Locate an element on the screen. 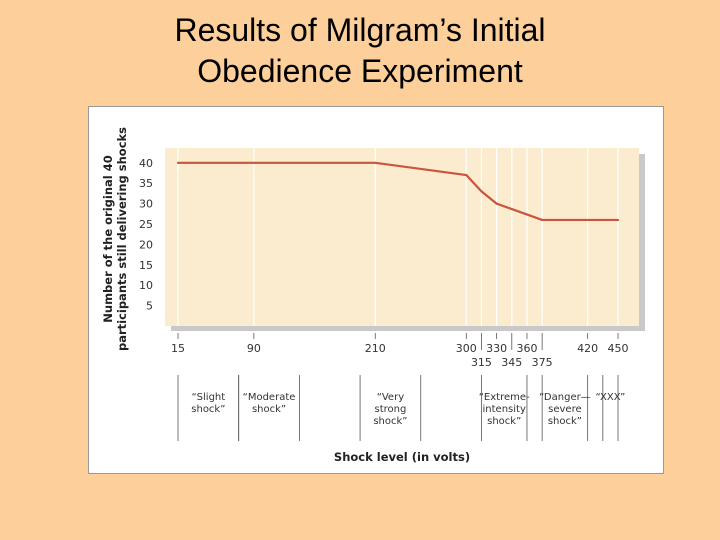 The image size is (720, 540). x-tick-label: 300 is located at coordinates (466, 348).